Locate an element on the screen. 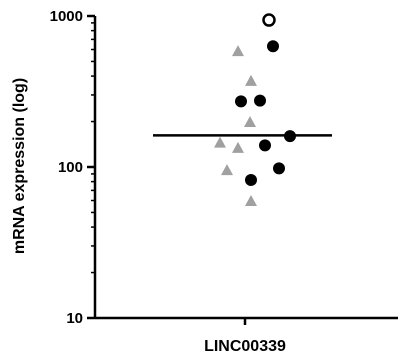 The image size is (405, 360). y-tick-label: 1000 is located at coordinates (66, 16).